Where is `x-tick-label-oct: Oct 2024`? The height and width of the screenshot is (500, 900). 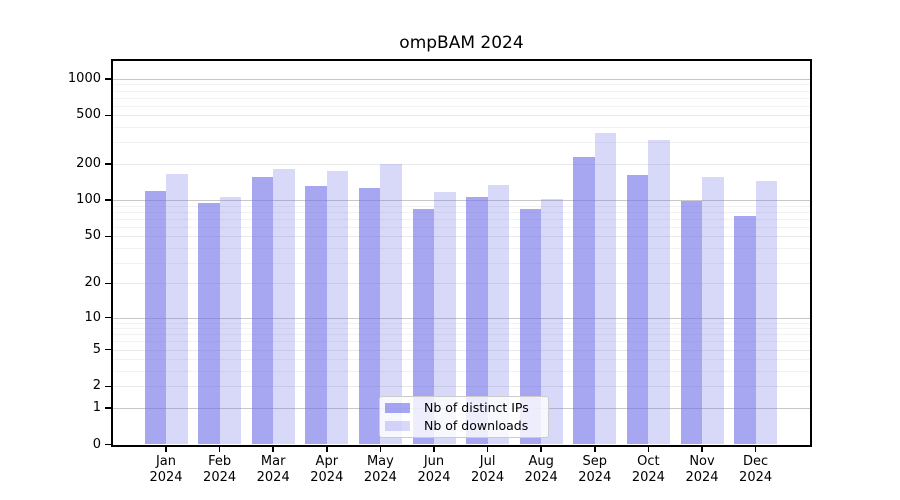 x-tick-label-oct: Oct 2024 is located at coordinates (648, 469).